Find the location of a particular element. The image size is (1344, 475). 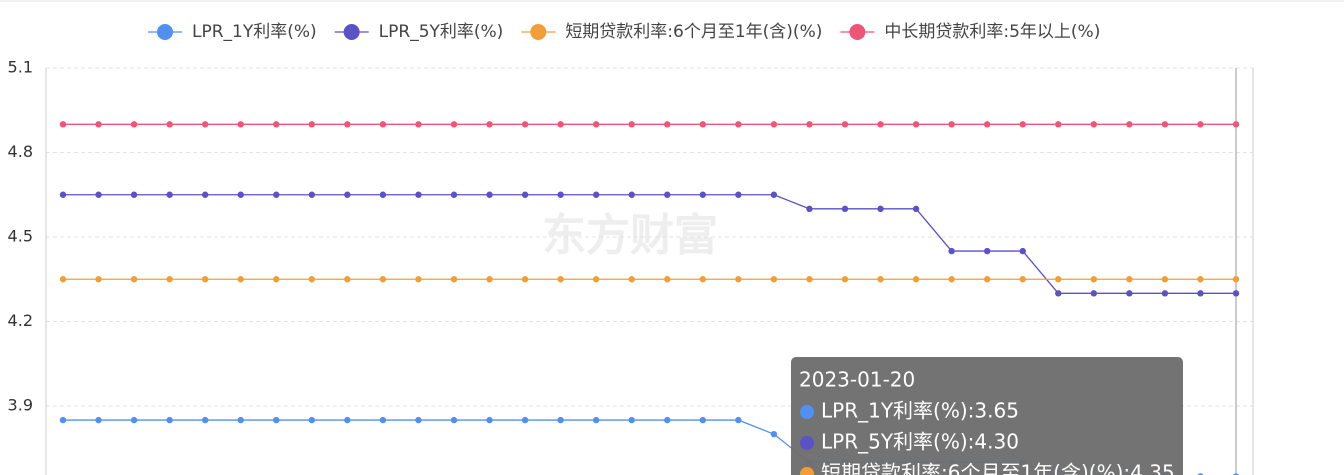

legend-label: 短期贷款利率:6个月至1年(含)(%) is located at coordinates (693, 32).